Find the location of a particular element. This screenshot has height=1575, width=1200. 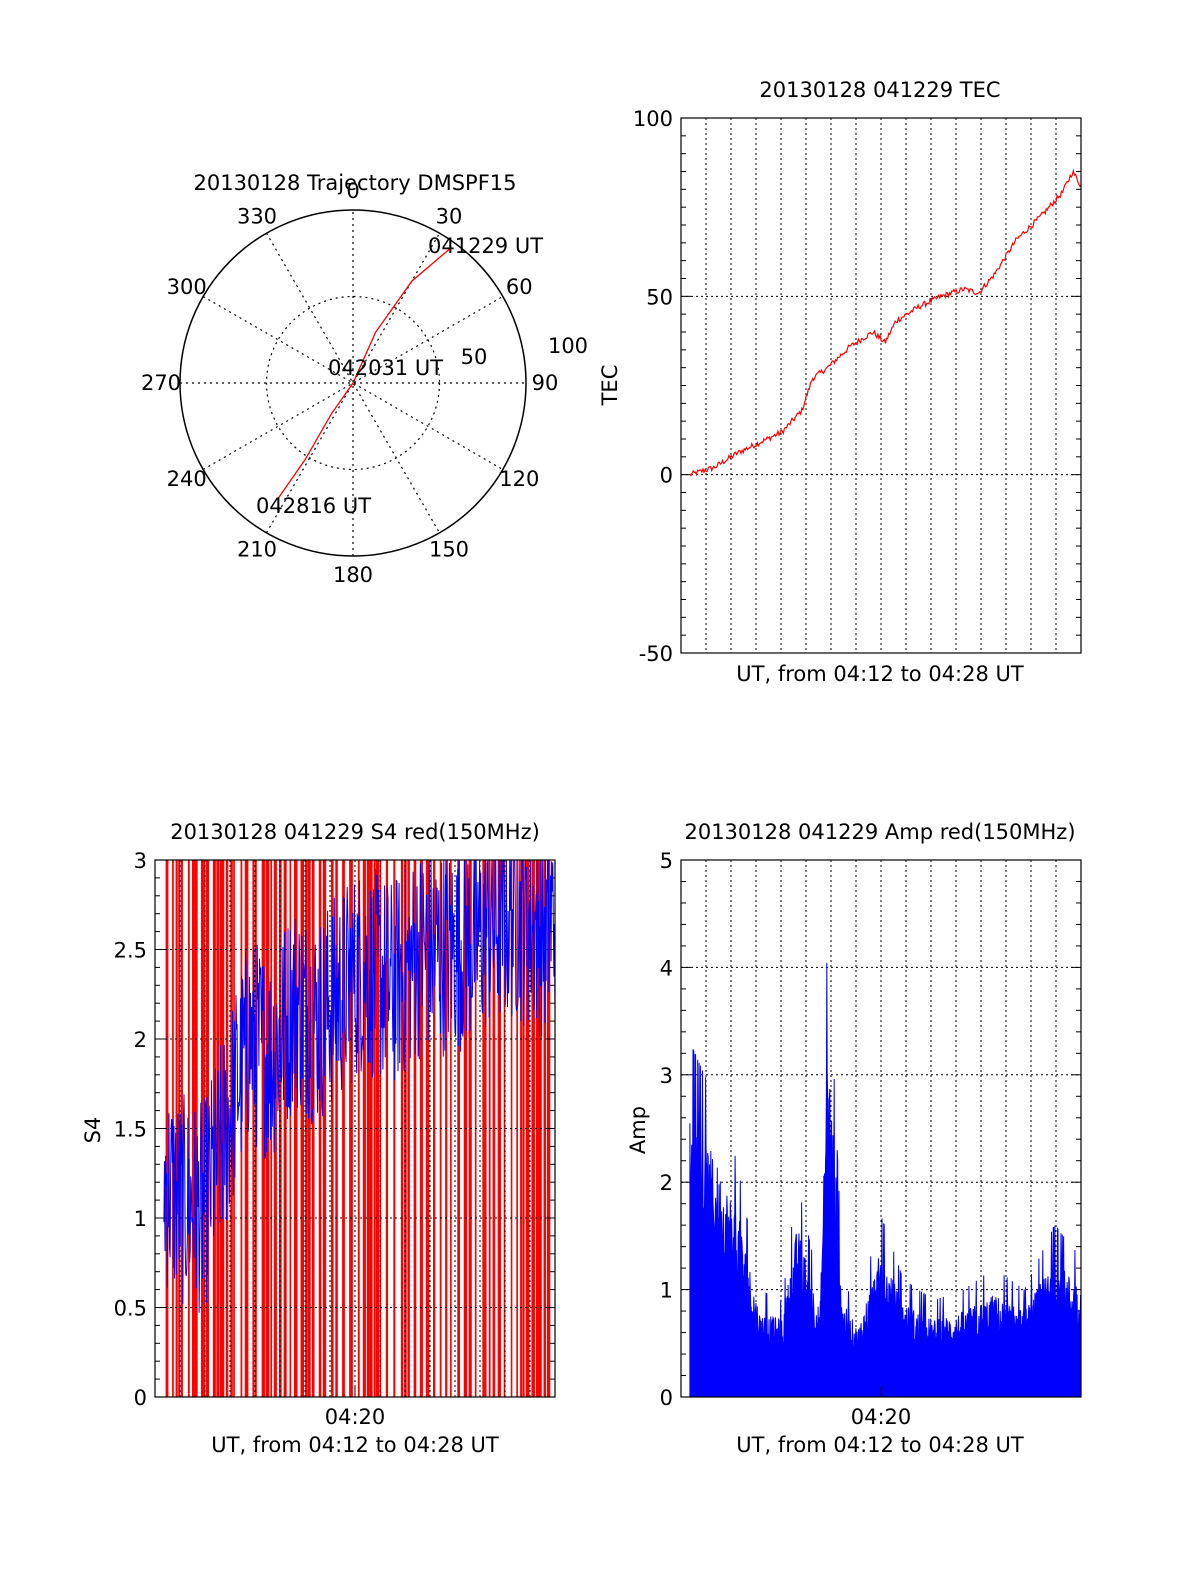

y-tick-label: 100 is located at coordinates (653, 119).